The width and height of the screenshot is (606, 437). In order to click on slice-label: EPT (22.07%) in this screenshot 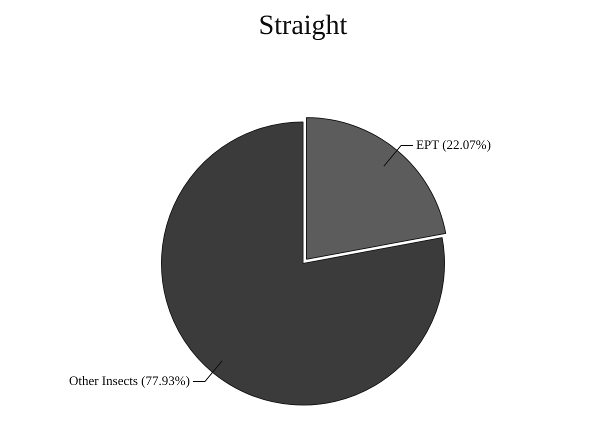, I will do `click(453, 144)`.